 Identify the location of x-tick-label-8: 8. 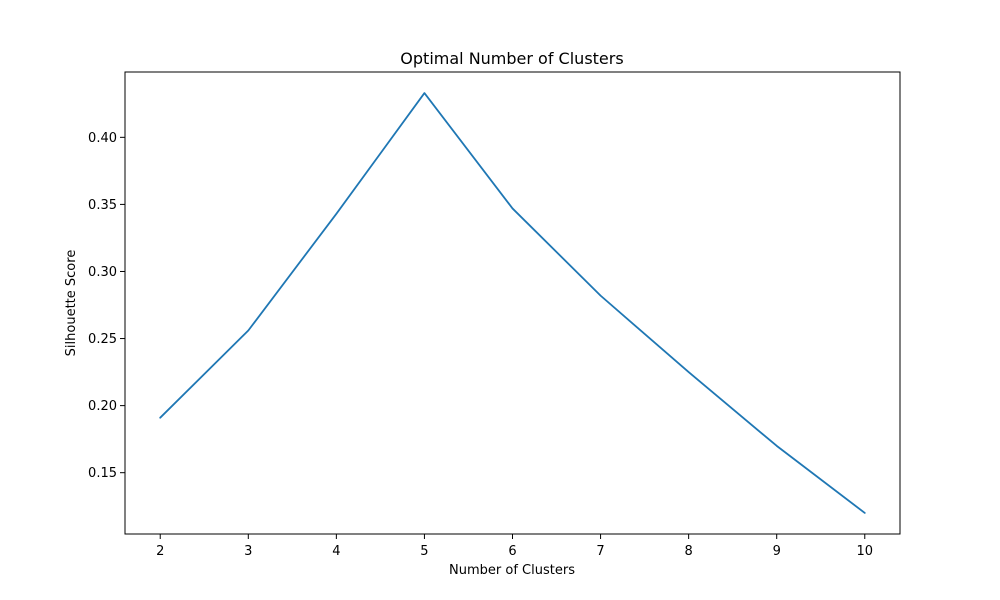
(688, 551).